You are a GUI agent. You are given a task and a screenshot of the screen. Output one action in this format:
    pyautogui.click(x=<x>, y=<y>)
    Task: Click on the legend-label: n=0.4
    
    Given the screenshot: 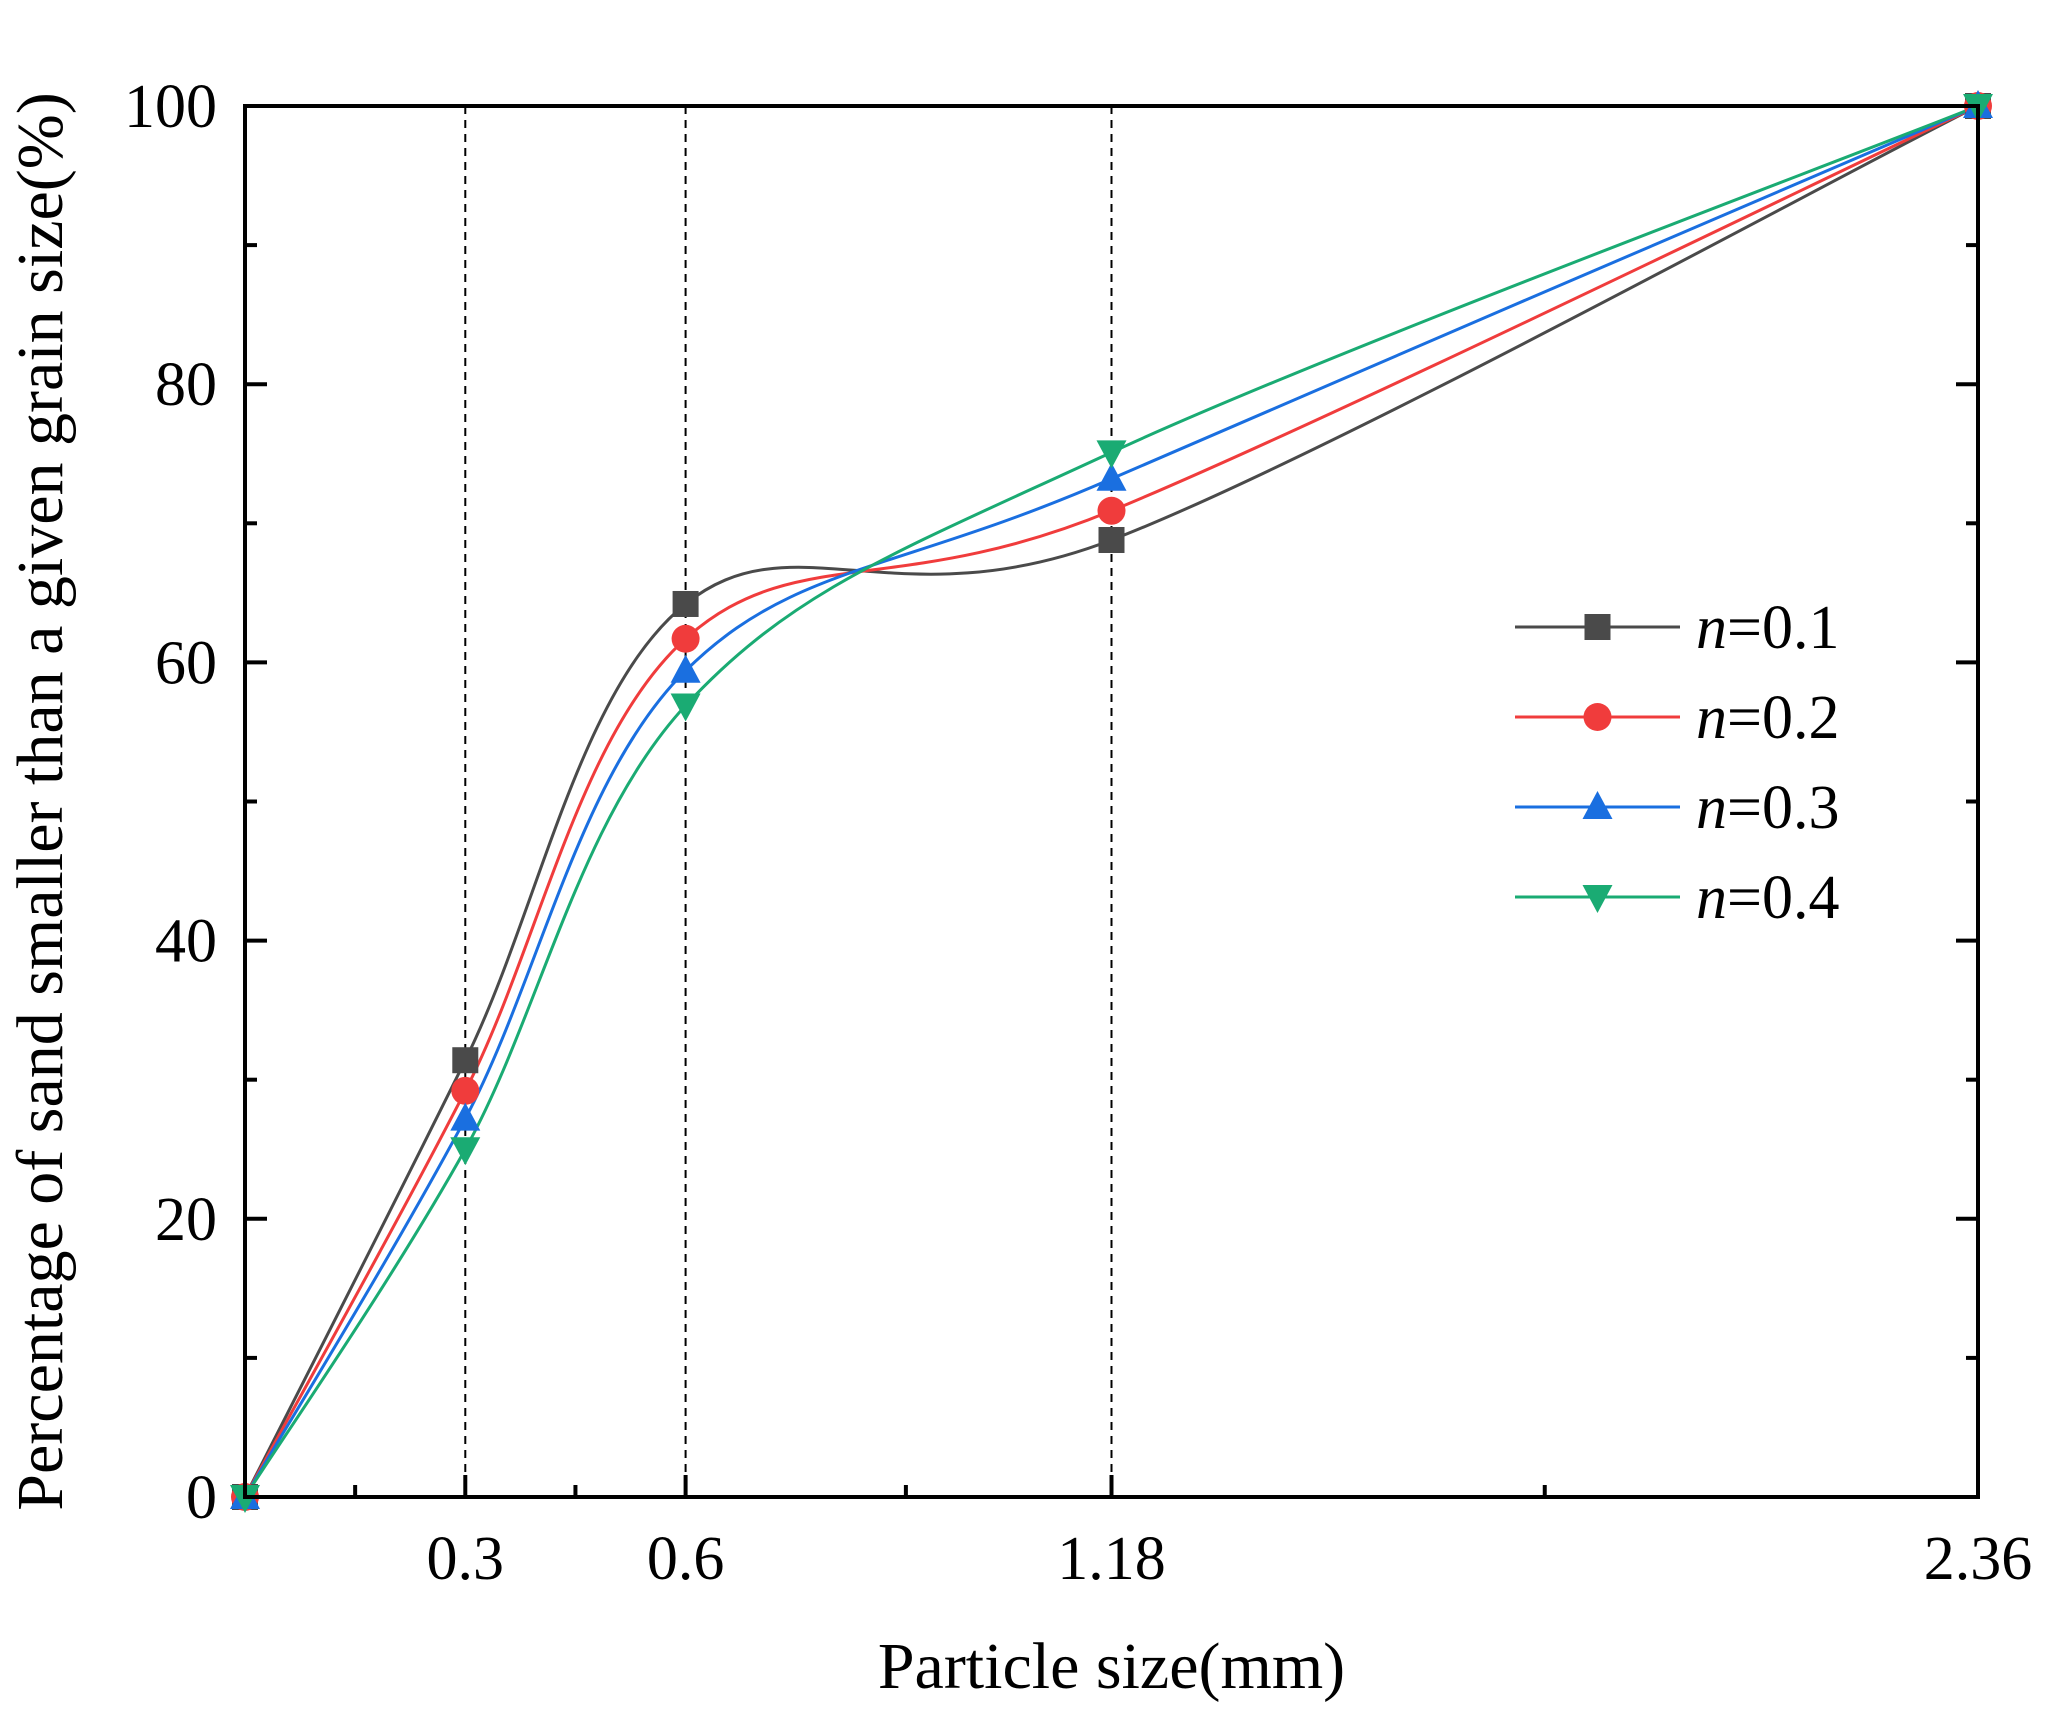 What is the action you would take?
    pyautogui.click(x=1767, y=898)
    